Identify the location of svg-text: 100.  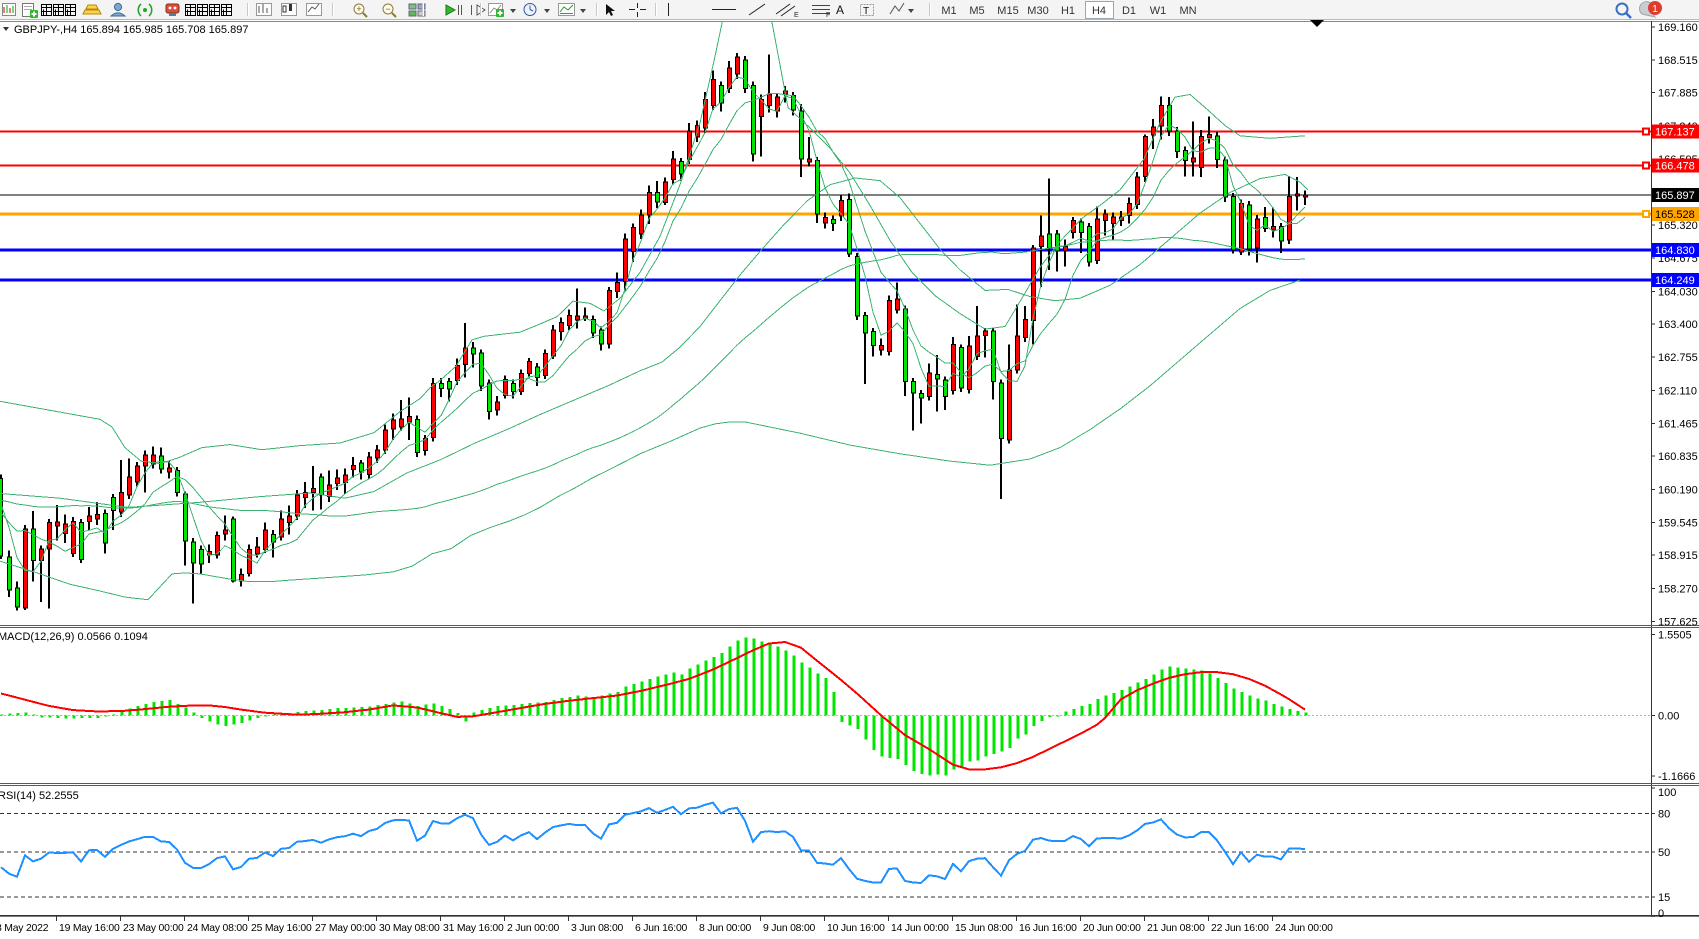
(1667, 793).